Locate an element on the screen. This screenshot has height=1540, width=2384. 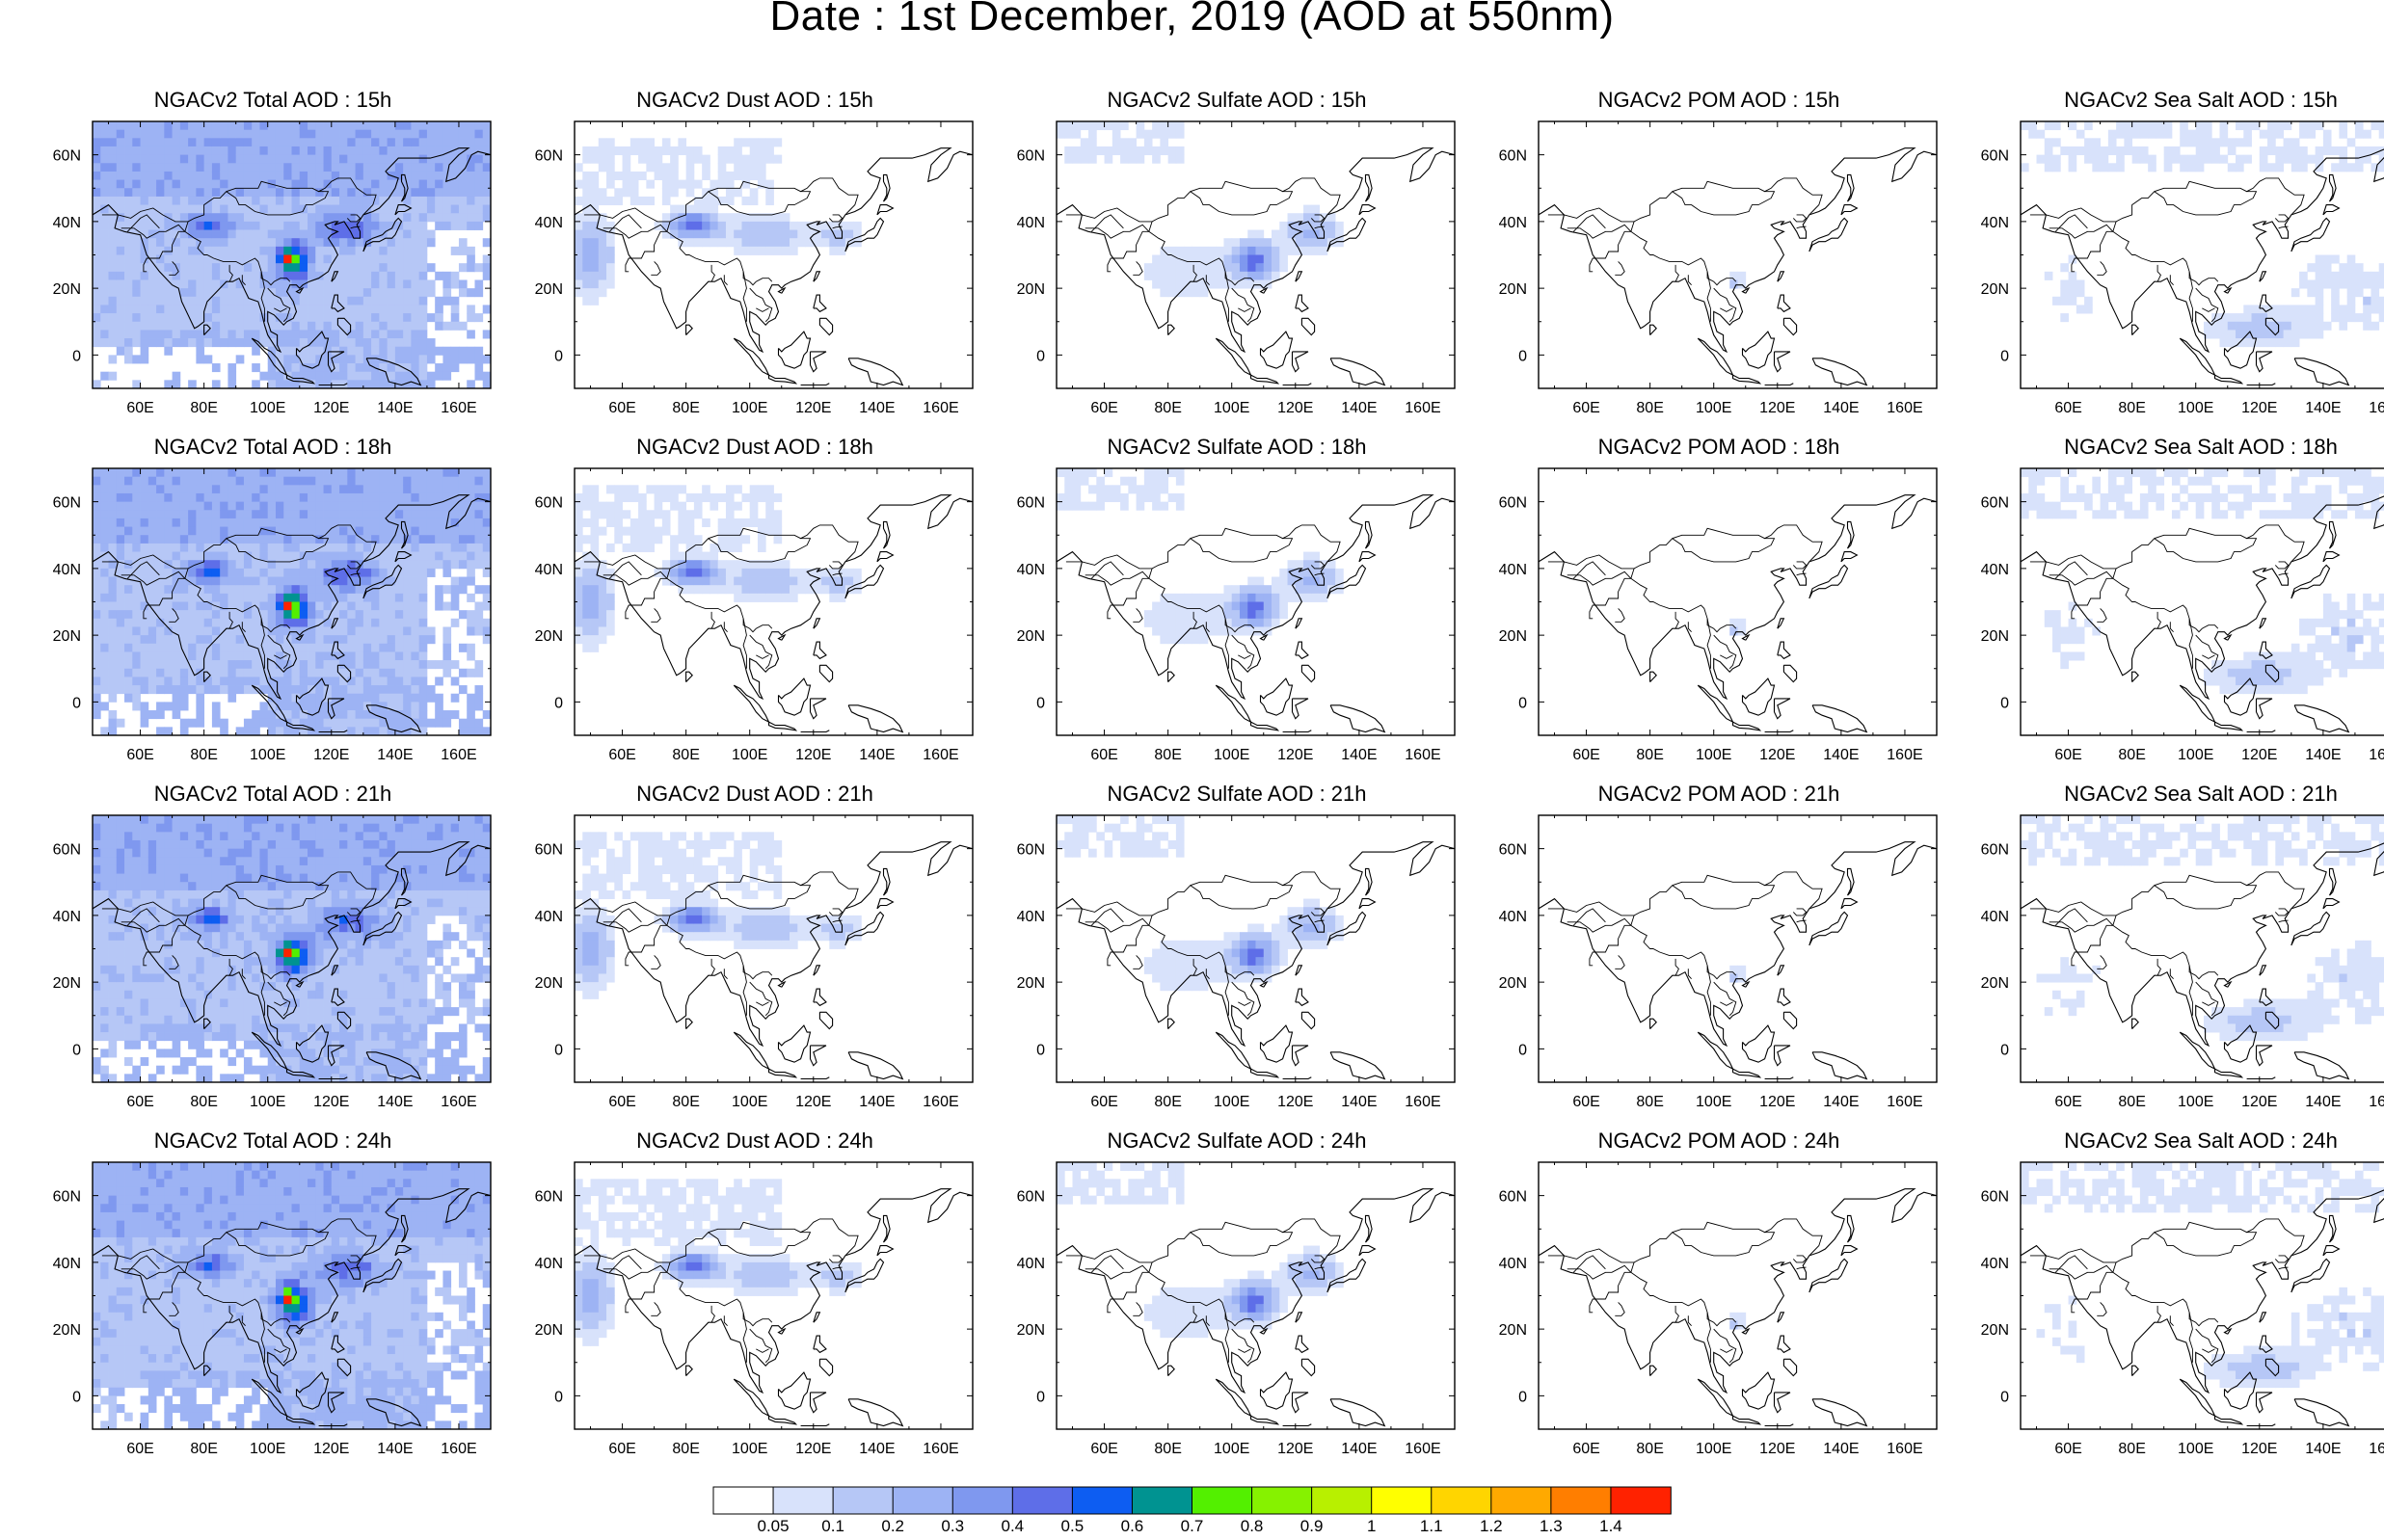
panel-title: NGACv2 POM AOD : 15h is located at coordinates (1719, 100).